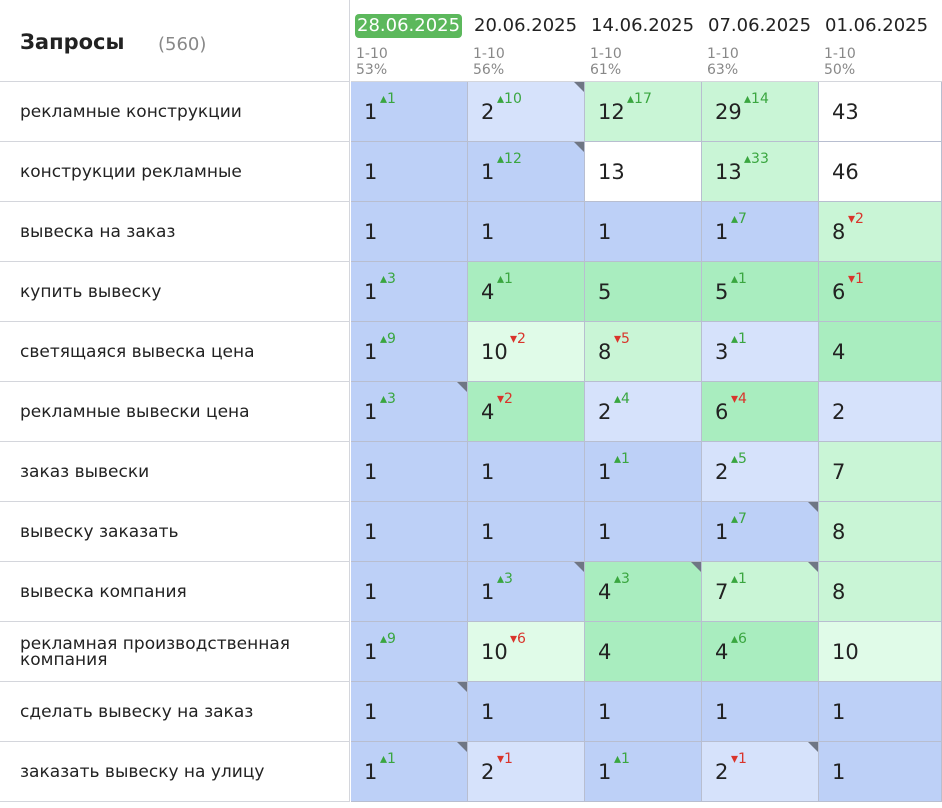  What do you see at coordinates (760, 41) in the screenshot?
I see `date-column-header: 07.06.2025 1-10 63%` at bounding box center [760, 41].